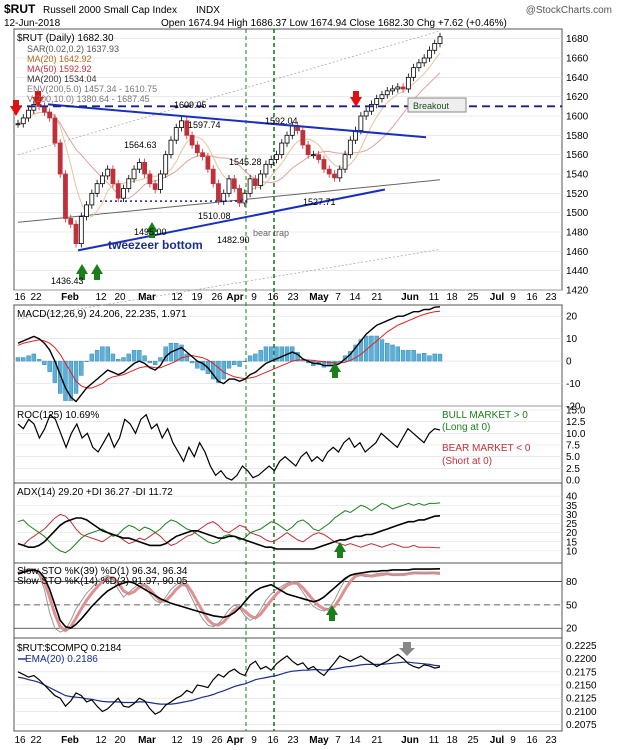 The width and height of the screenshot is (620, 750). Describe the element at coordinates (229, 531) in the screenshot. I see `adx-minus-di-line` at that location.